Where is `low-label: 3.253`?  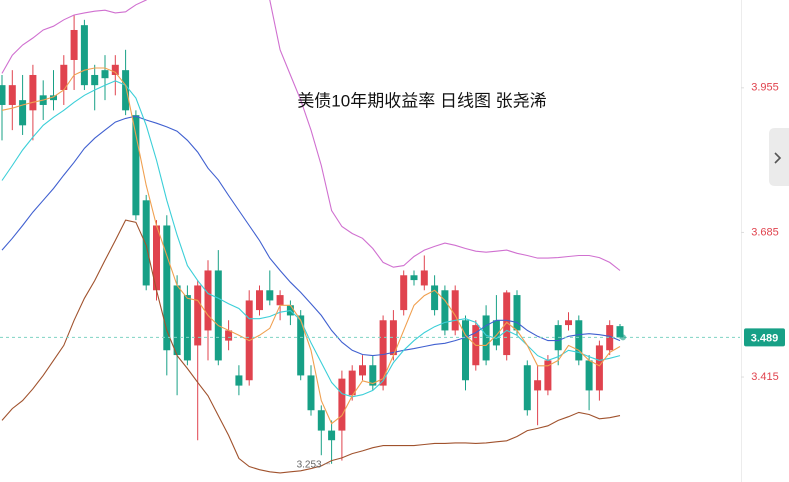 low-label: 3.253 is located at coordinates (309, 464).